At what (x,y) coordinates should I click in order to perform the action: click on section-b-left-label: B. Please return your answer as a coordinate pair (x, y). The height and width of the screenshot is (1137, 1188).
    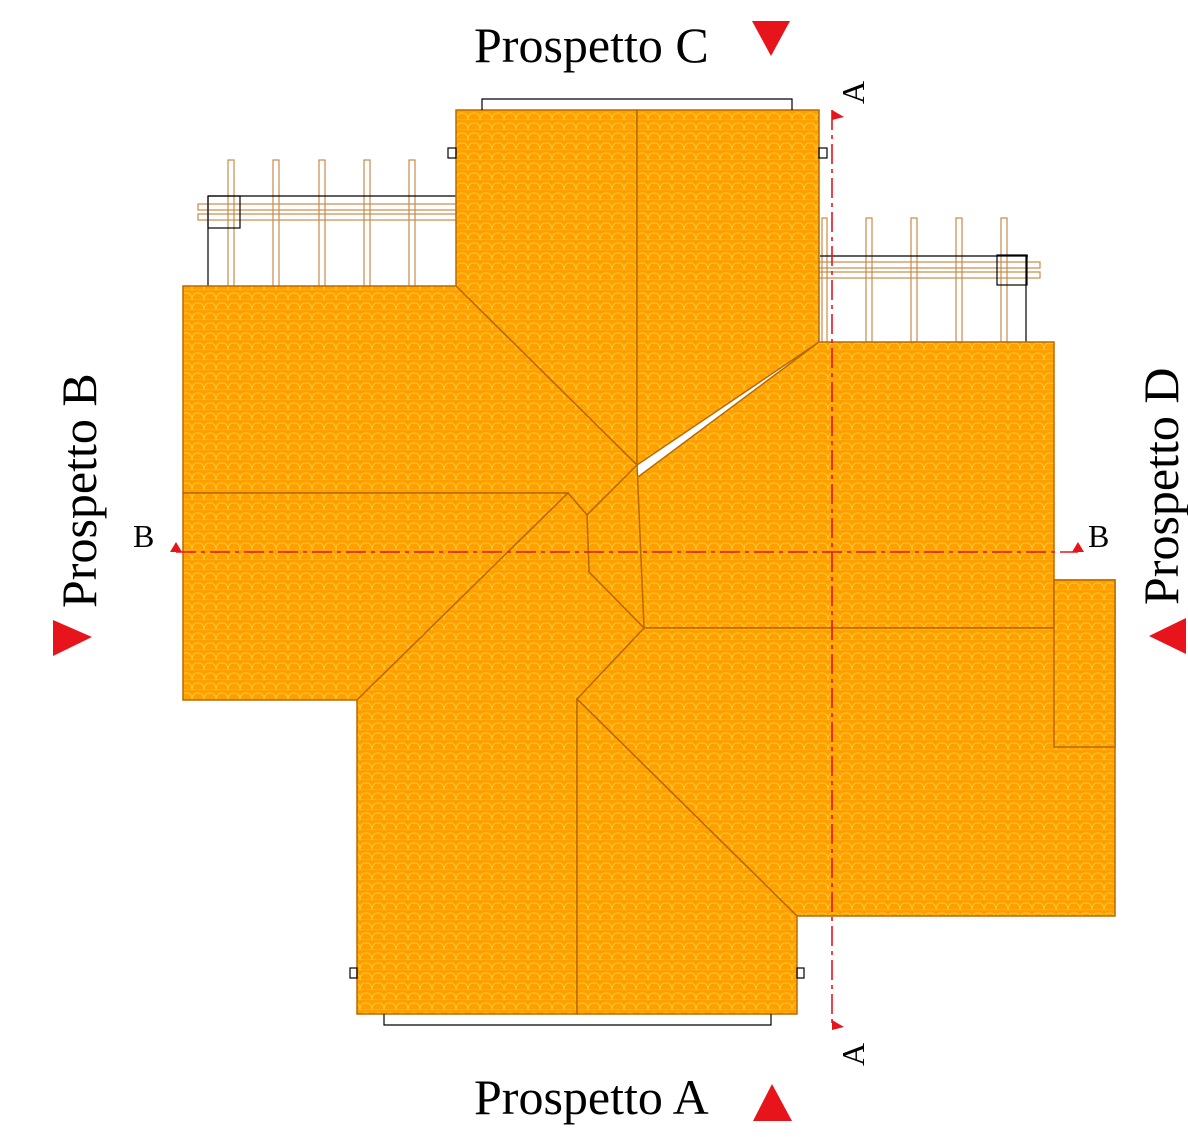
    Looking at the image, I should click on (143, 536).